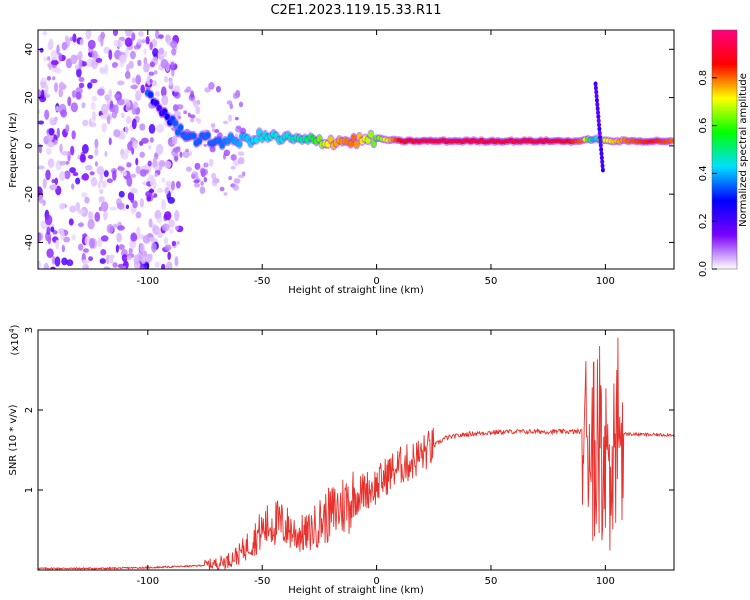  What do you see at coordinates (29, 49) in the screenshot?
I see `y-tick-label: 40` at bounding box center [29, 49].